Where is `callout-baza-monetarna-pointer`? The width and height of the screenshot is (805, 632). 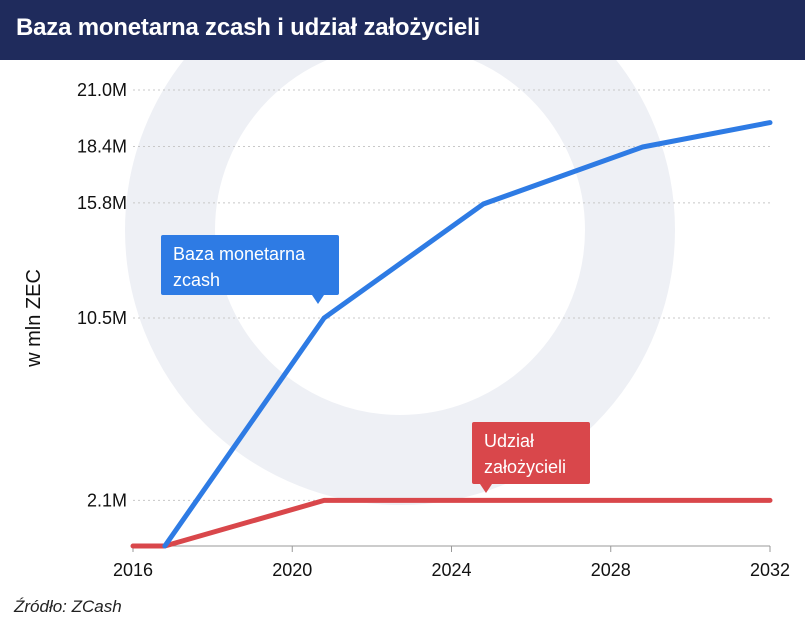 callout-baza-monetarna-pointer is located at coordinates (318, 299).